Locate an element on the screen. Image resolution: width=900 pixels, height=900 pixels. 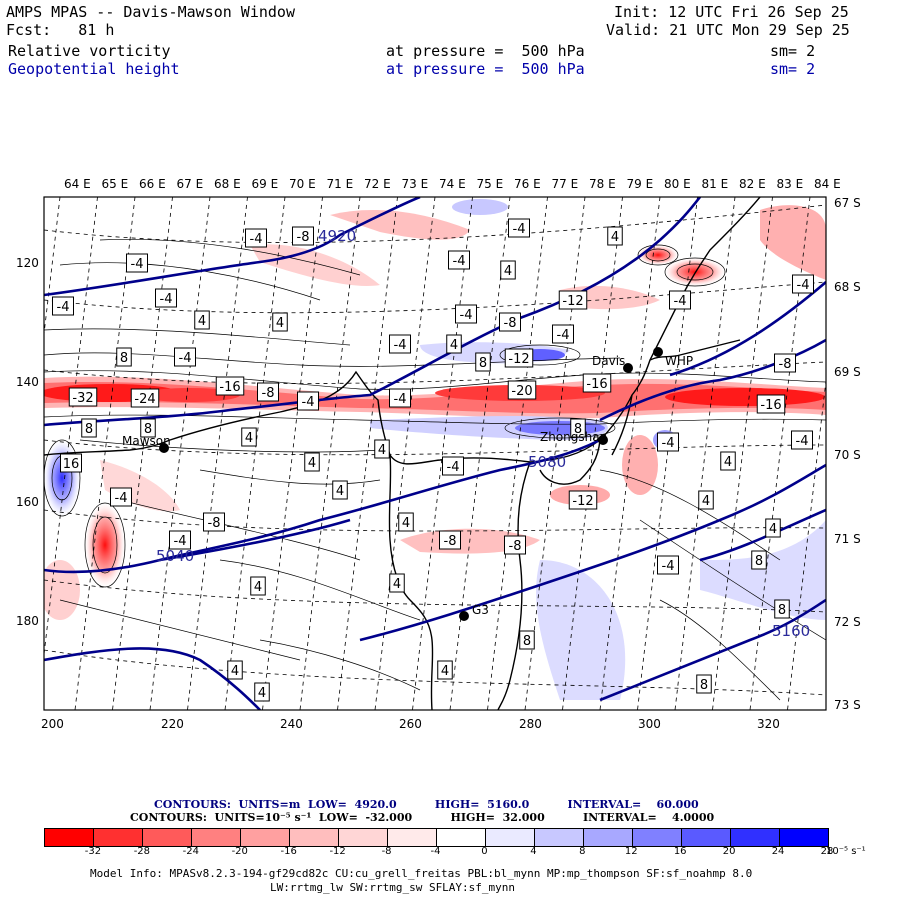
longitude-label: 75 E is located at coordinates (490, 184).